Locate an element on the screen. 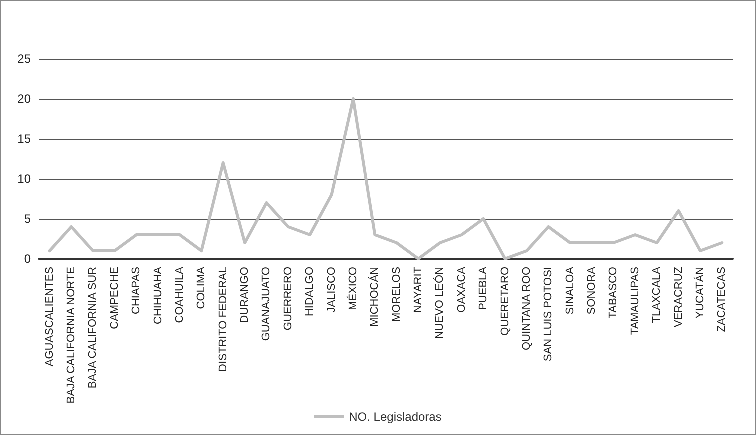 The height and width of the screenshot is (435, 756). x-tick-label: SAN LUIS POTOSI is located at coordinates (548, 314).